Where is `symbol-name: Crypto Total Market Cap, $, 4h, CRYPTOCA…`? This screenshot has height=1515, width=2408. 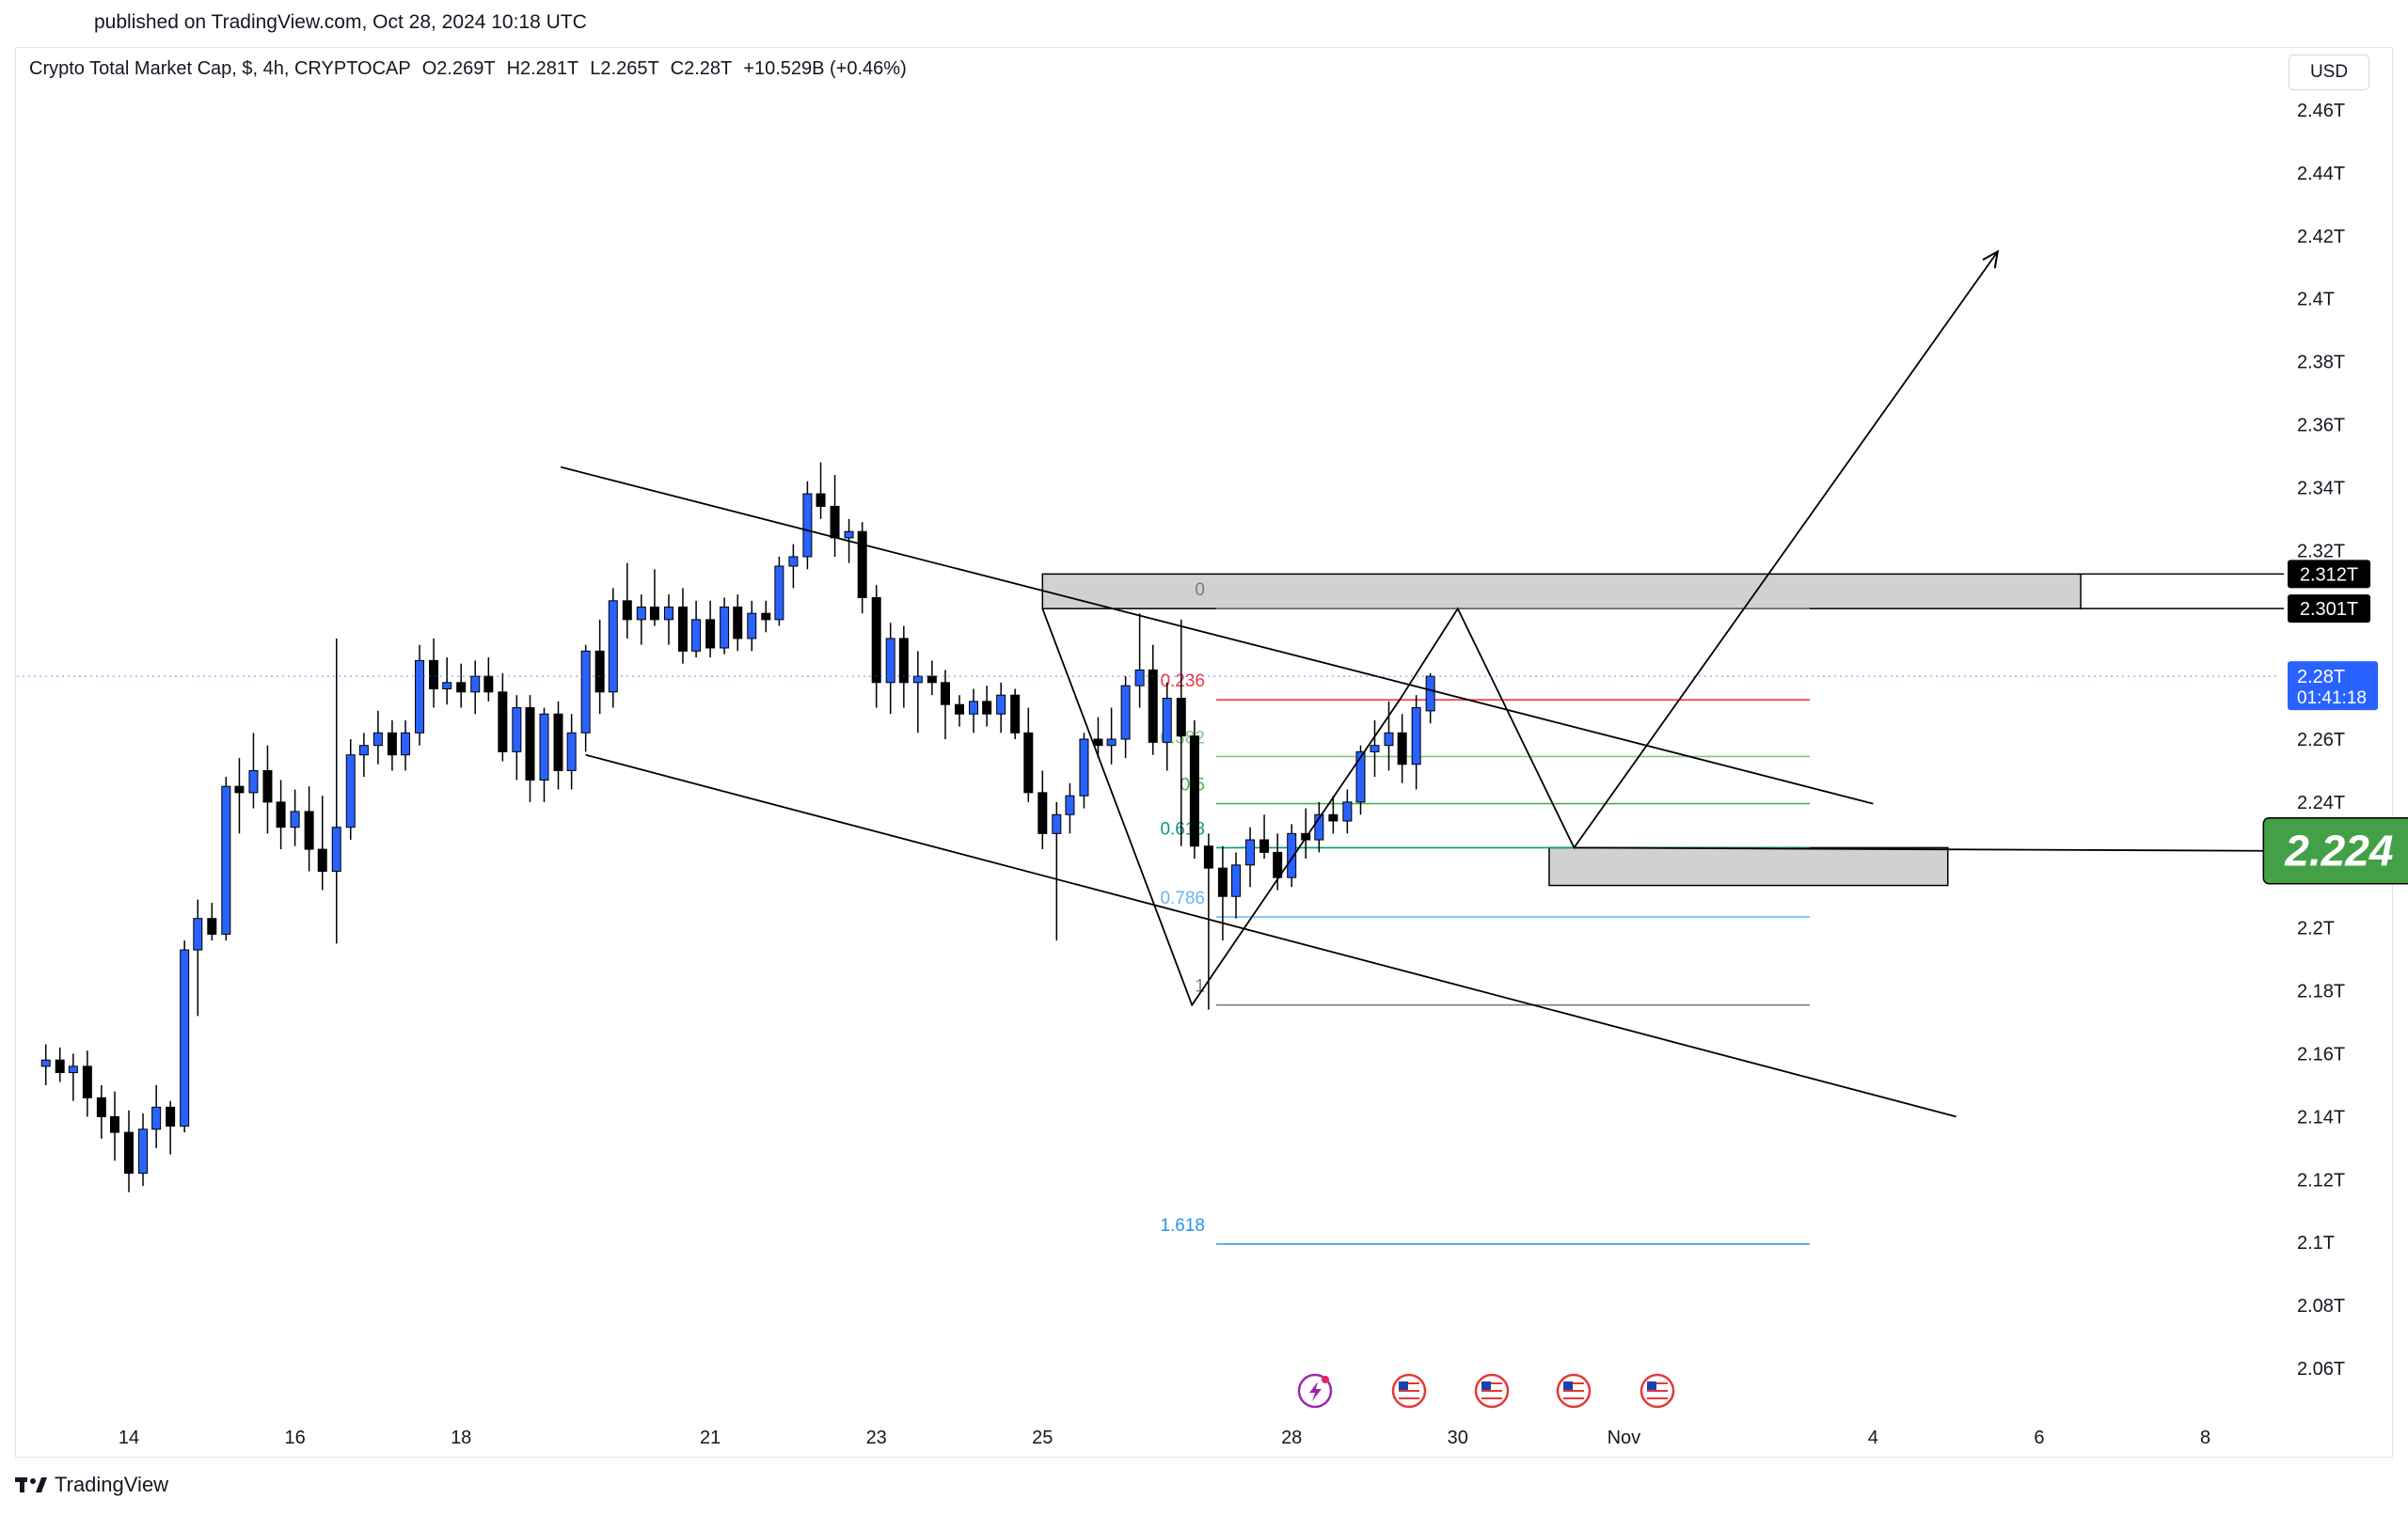
symbol-name: Crypto Total Market Cap, $, 4h, CRYPTOCA… is located at coordinates (220, 68).